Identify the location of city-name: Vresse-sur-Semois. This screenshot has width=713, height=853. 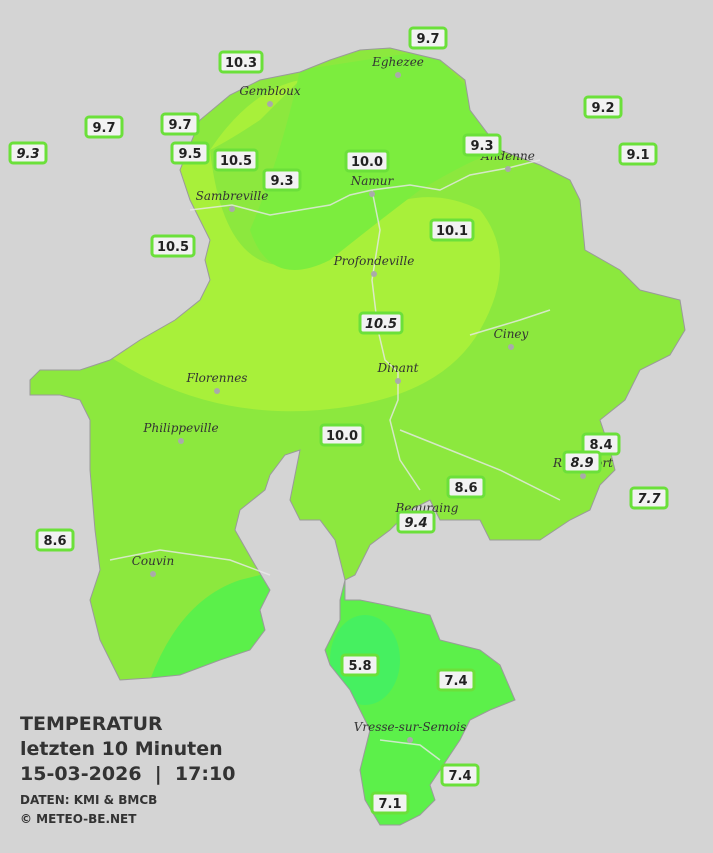
(410, 727).